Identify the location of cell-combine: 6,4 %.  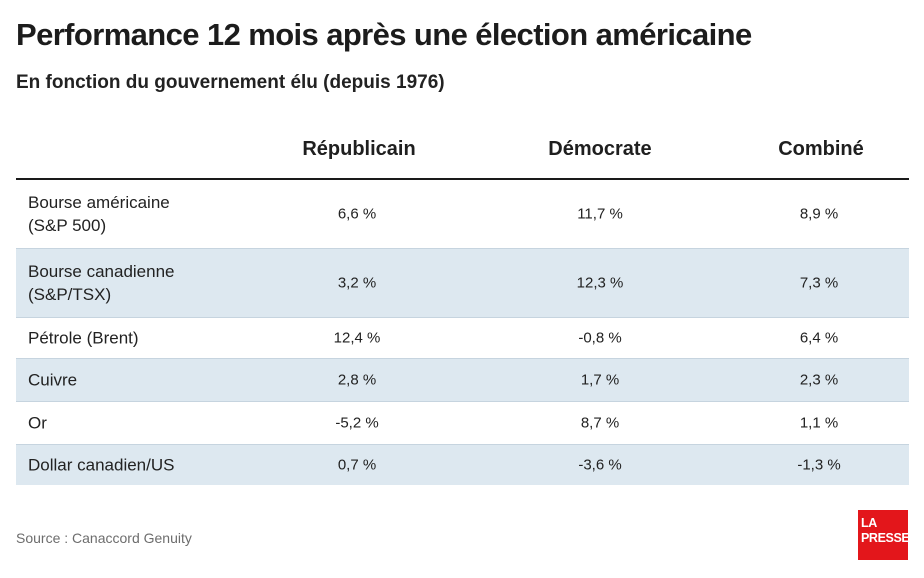
(819, 338).